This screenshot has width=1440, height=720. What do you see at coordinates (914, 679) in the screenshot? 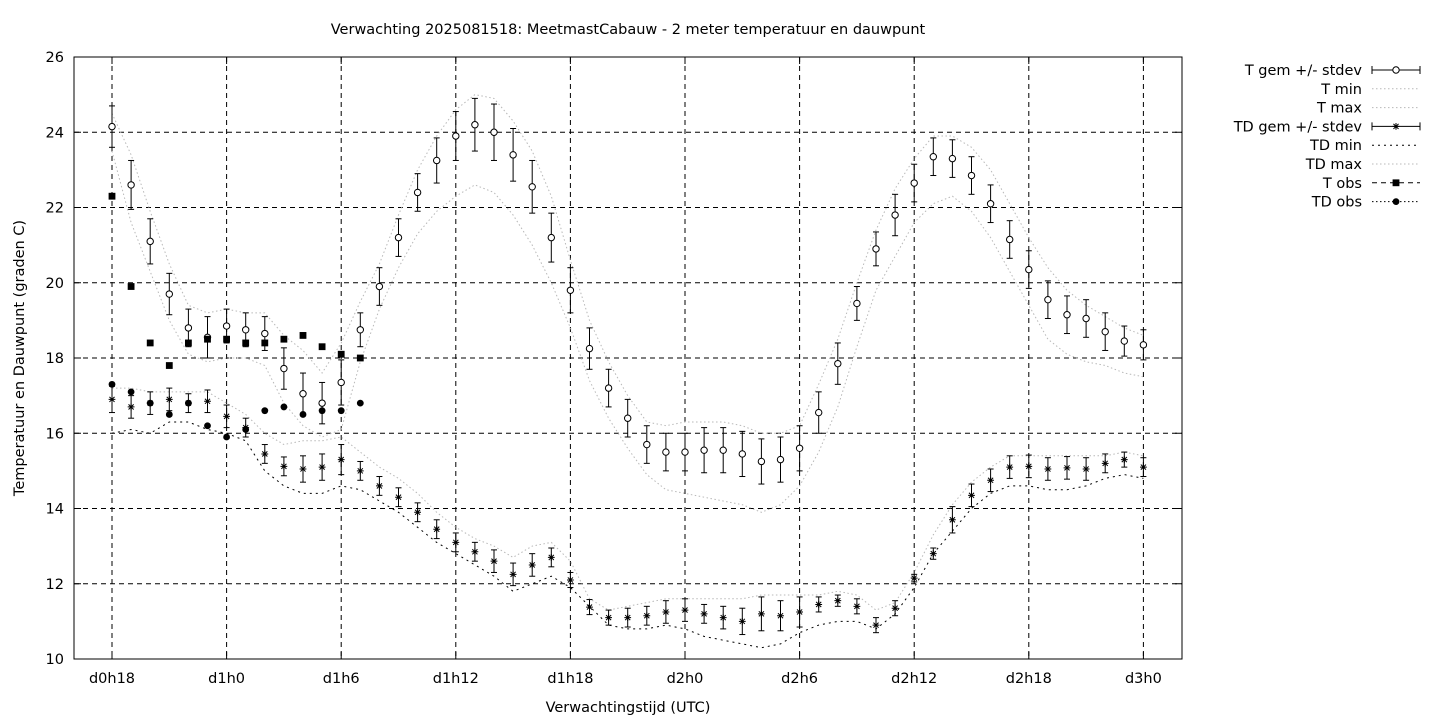
I see `x-tick-label: d2h12` at bounding box center [914, 679].